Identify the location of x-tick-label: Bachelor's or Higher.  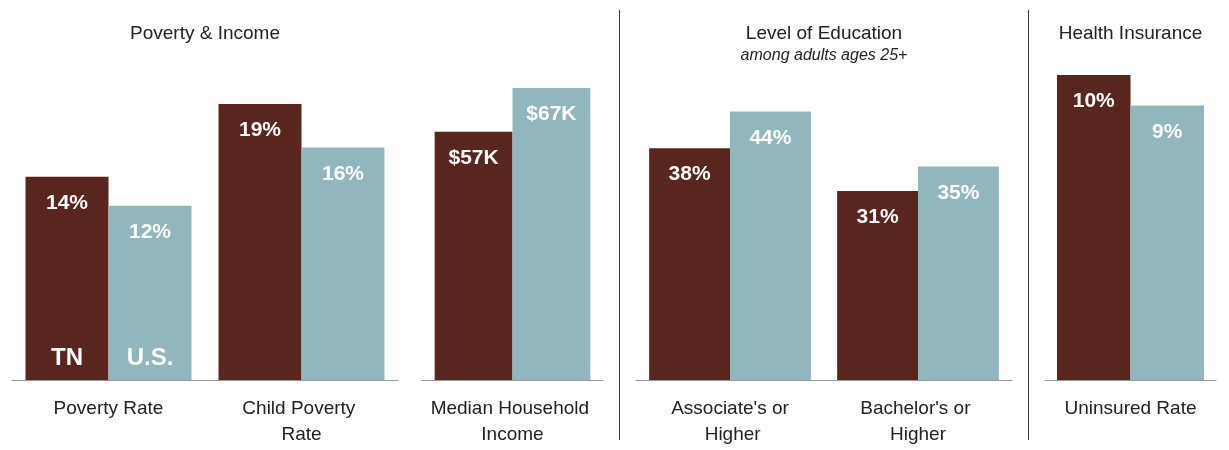
(918, 420).